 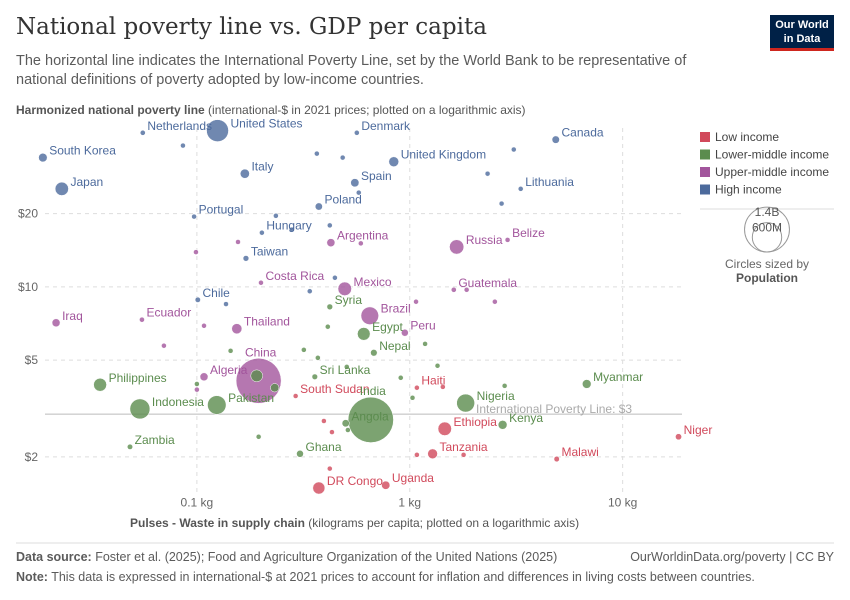 I want to click on footer-link: OurWorldinData.org/poverty | CC BY, so click(x=732, y=557).